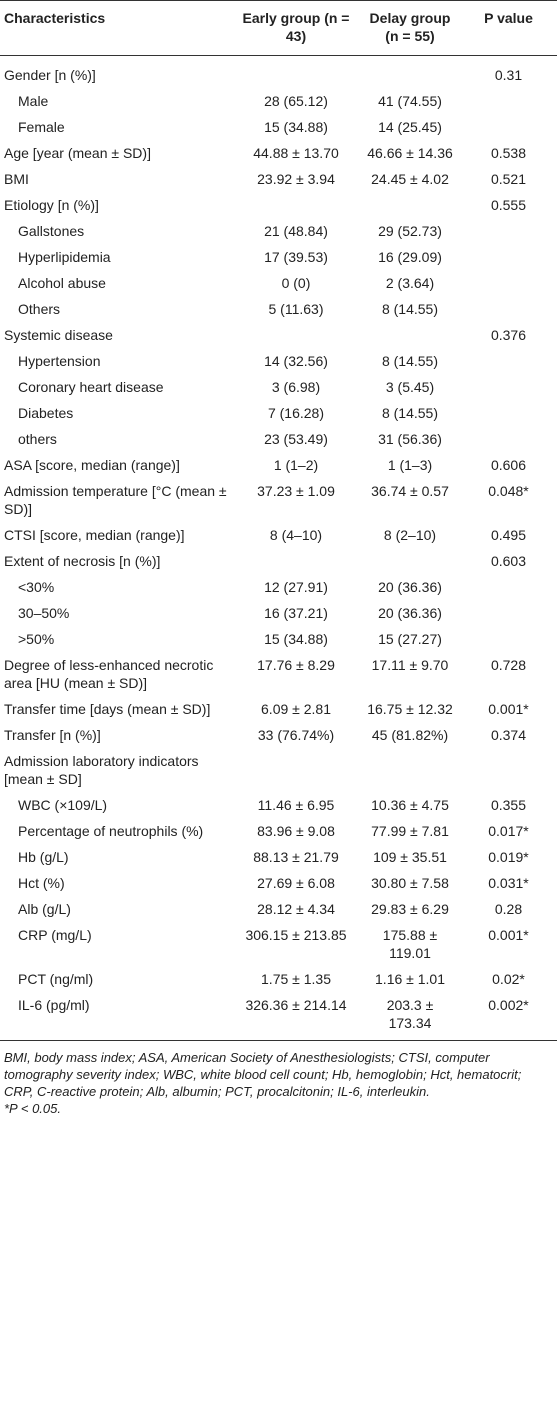 The image size is (557, 1428). I want to click on row-label: Alb (g/L), so click(44, 909).